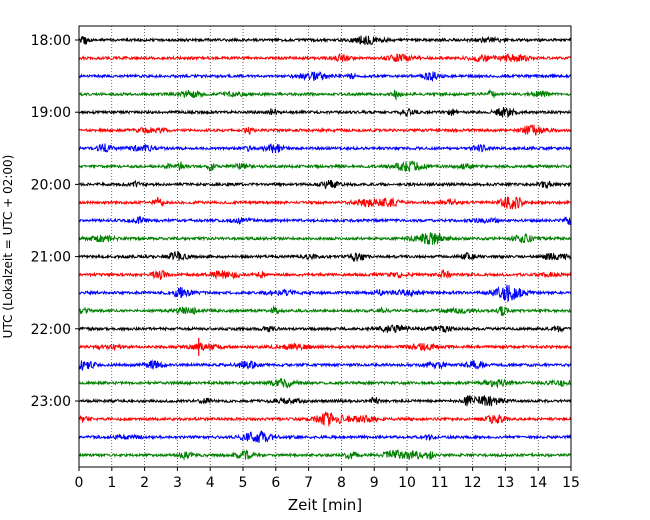 The height and width of the screenshot is (520, 650). I want to click on x-tick-label: 6, so click(275, 483).